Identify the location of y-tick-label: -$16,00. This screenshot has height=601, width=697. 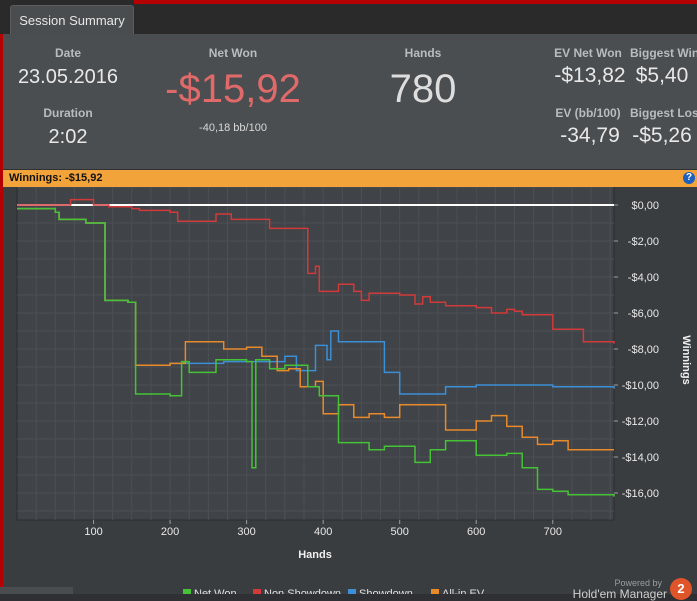
(640, 494).